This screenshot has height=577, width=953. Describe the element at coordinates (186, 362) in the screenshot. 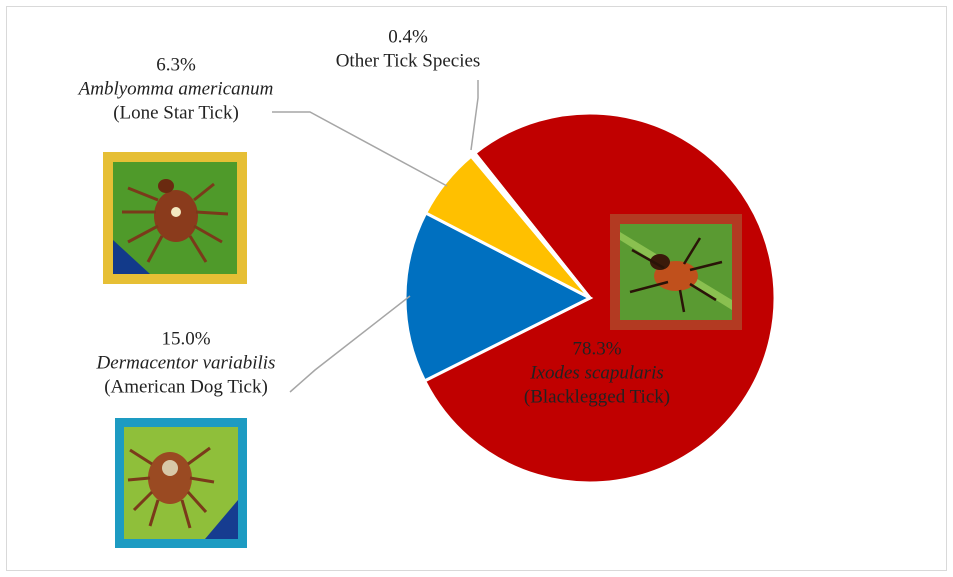

I see `category-label: Dermacentor variabilis` at that location.